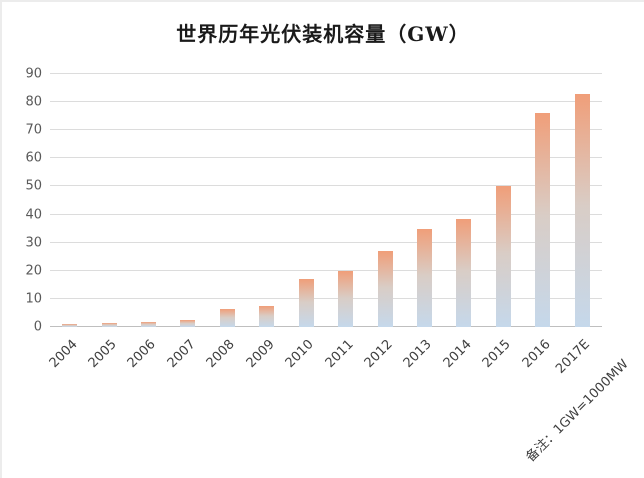  Describe the element at coordinates (577, 411) in the screenshot. I see `footnote: 备注：1GW=1000MW` at that location.